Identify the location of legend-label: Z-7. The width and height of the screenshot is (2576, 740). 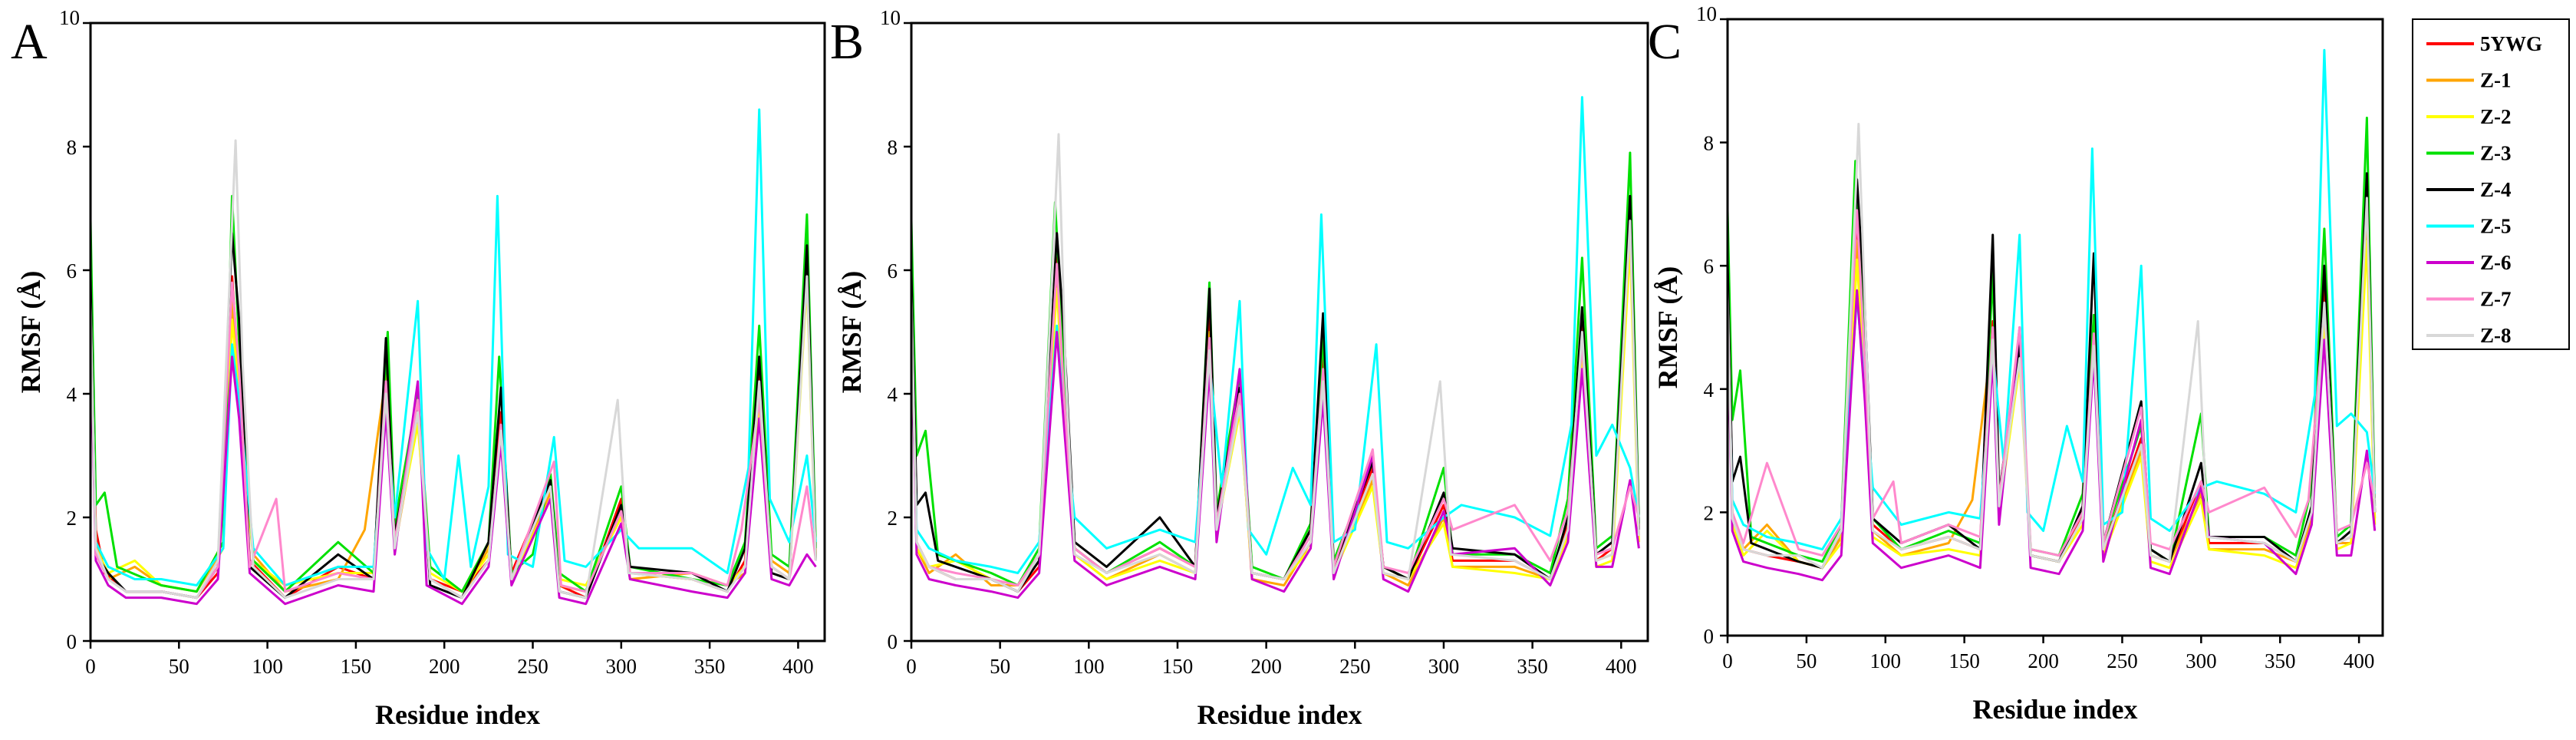
(2496, 299).